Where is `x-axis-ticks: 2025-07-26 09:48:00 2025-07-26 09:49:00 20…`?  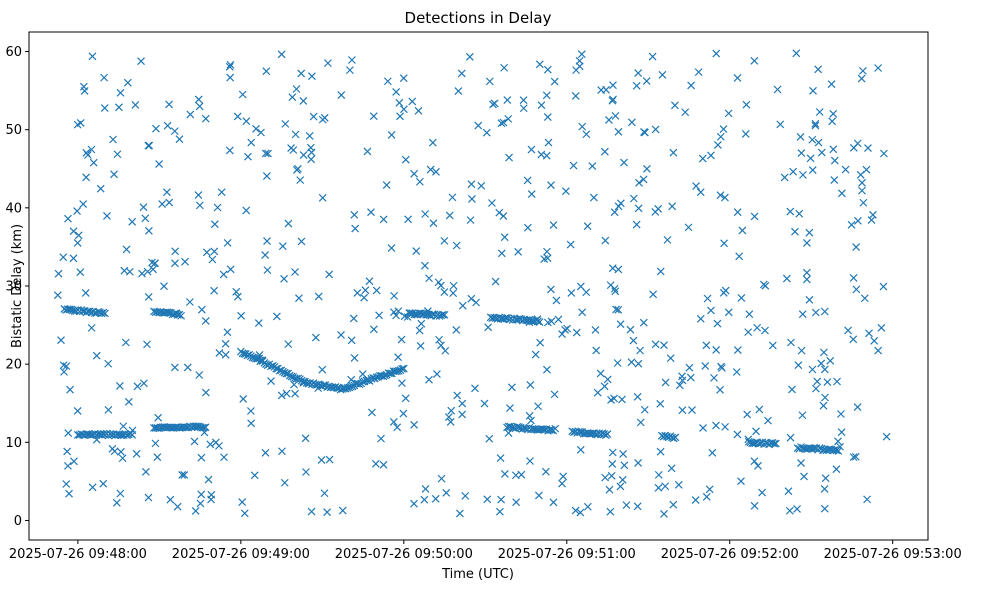 x-axis-ticks: 2025-07-26 09:48:00 2025-07-26 09:49:00 20… is located at coordinates (485, 551).